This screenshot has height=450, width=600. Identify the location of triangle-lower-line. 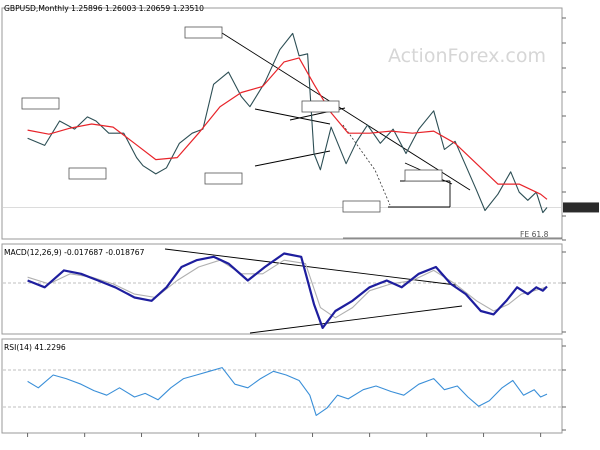
(292, 158).